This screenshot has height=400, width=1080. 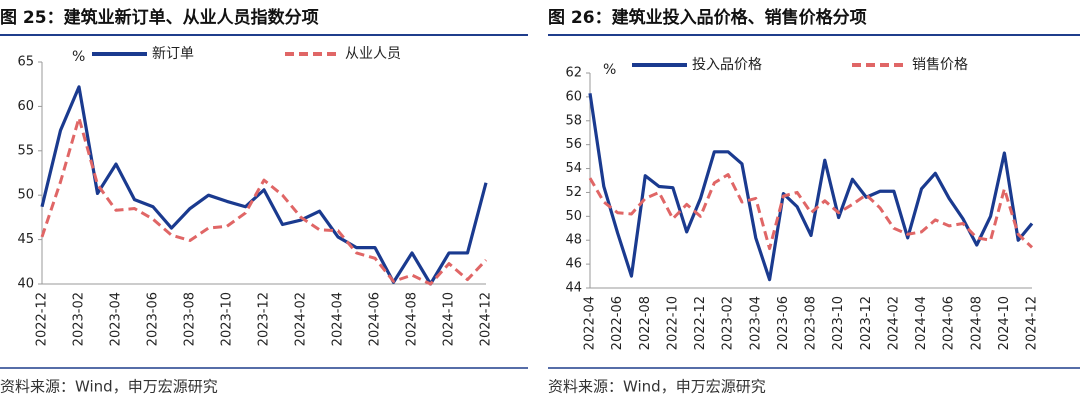 I want to click on y-tick-label: 44, so click(x=573, y=288).